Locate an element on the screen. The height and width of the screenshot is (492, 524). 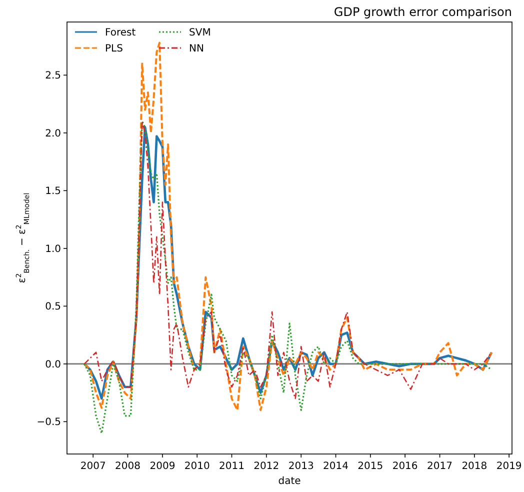
x-tick-label: 2014 is located at coordinates (335, 466).